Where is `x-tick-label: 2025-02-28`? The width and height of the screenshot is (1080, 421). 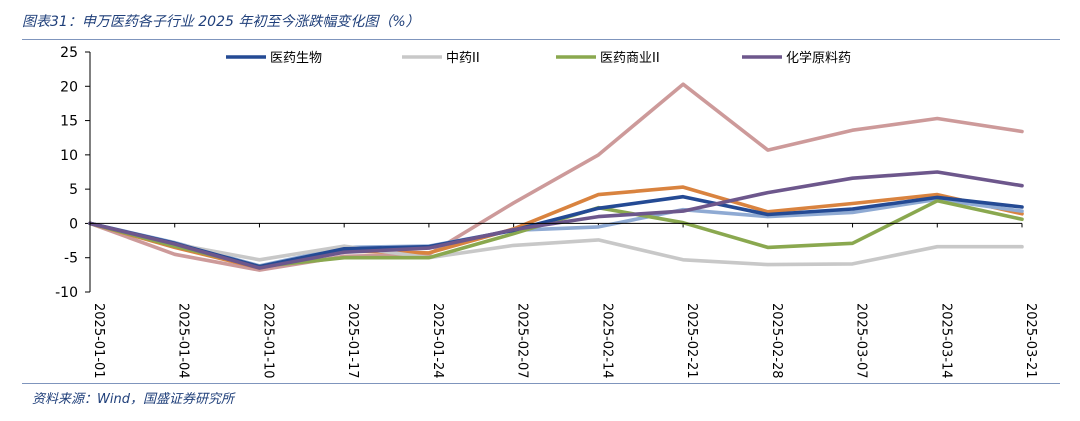
x-tick-label: 2025-02-28 is located at coordinates (776, 341).